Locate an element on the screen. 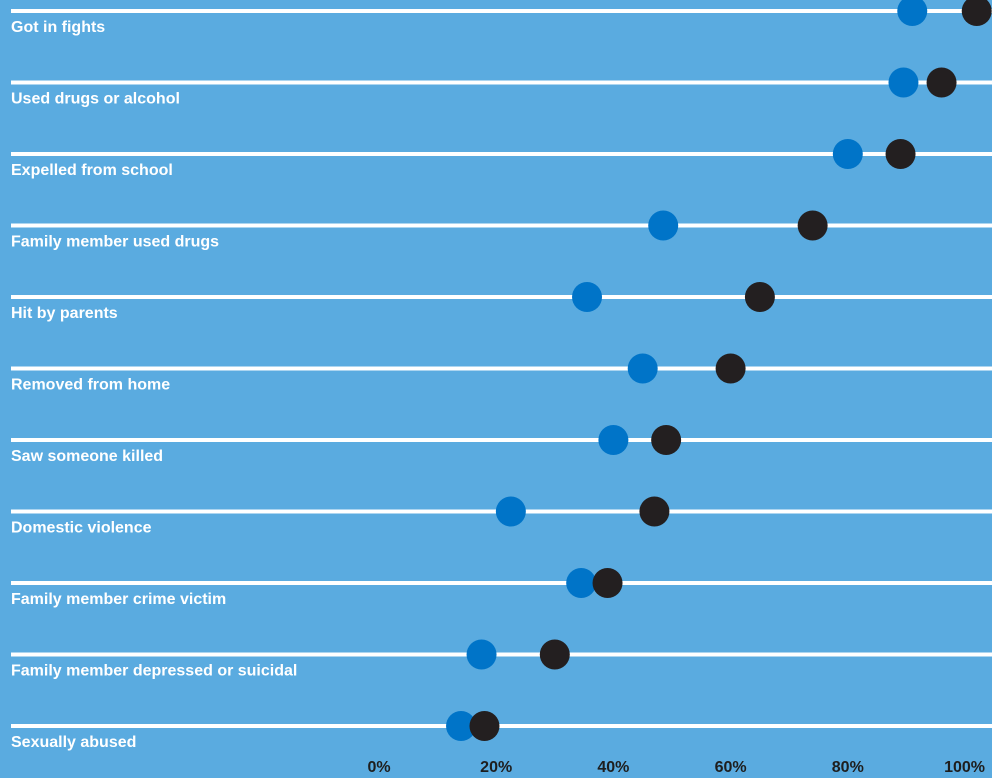 The height and width of the screenshot is (778, 992). x-tick-label: 80% is located at coordinates (848, 767).